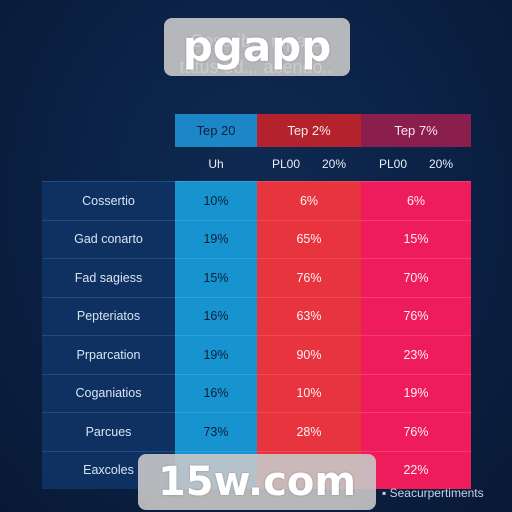 The image size is (512, 512). Describe the element at coordinates (108, 277) in the screenshot. I see `row-label: Fad sagiess` at that location.